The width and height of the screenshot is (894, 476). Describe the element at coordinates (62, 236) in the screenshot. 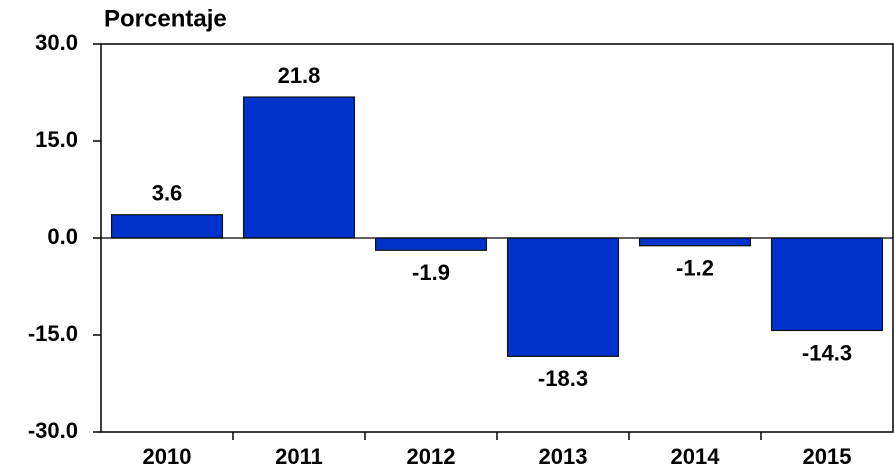

I see `y-tick-label: 0.0` at that location.